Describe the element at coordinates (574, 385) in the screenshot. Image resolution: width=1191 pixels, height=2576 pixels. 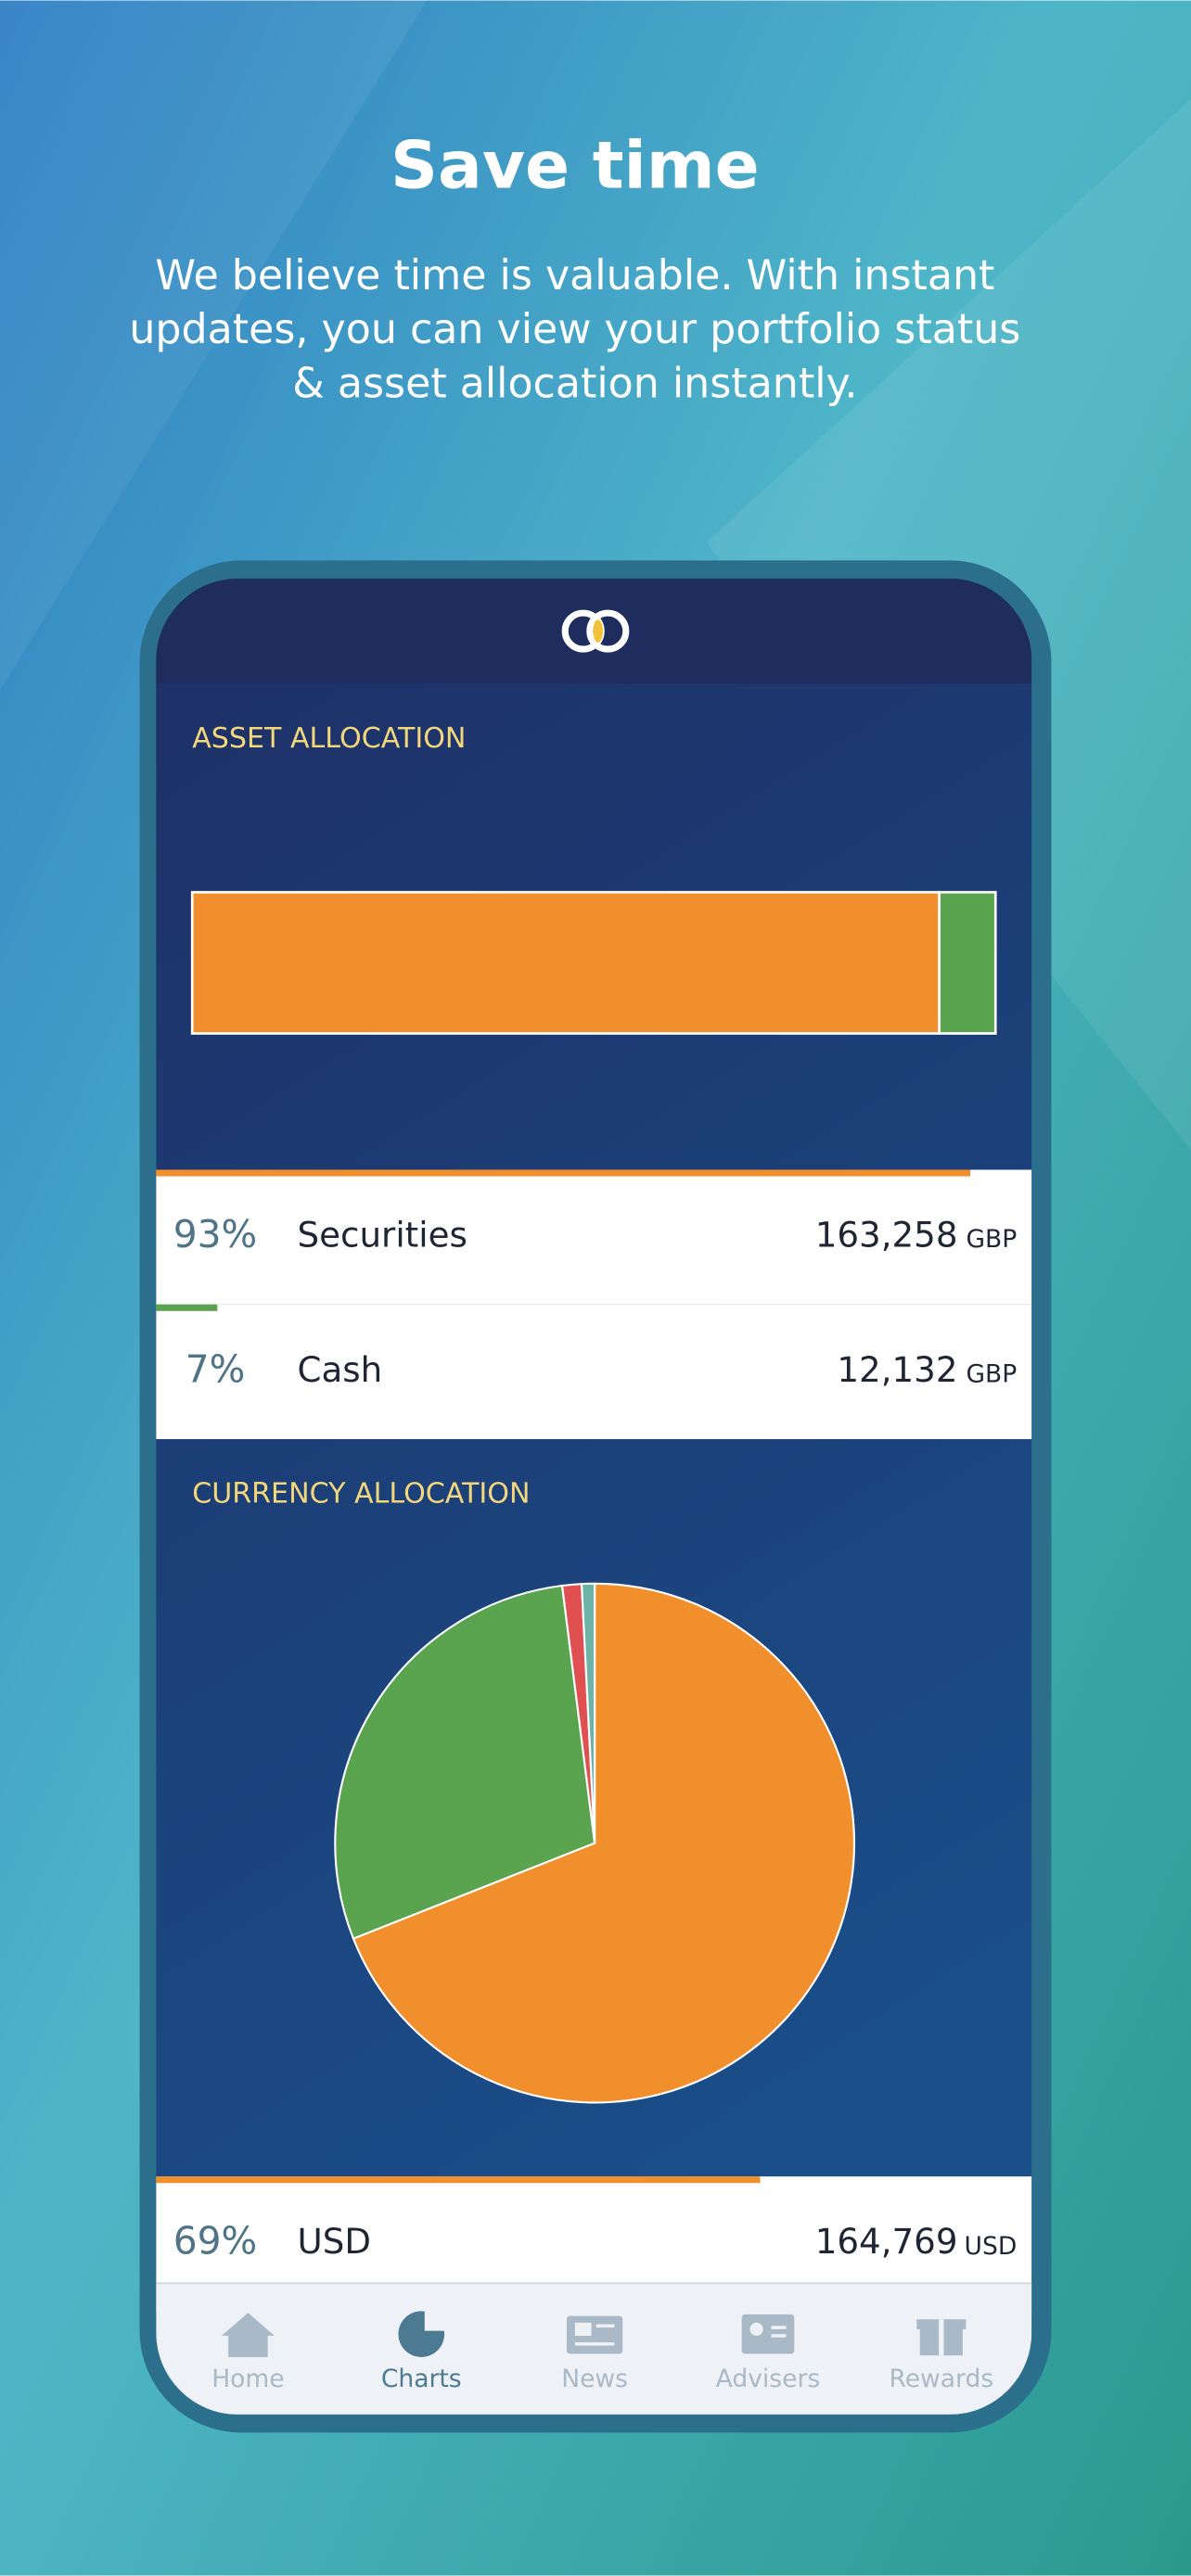
I see `subtitle-line: & asset allocation instantly.` at that location.